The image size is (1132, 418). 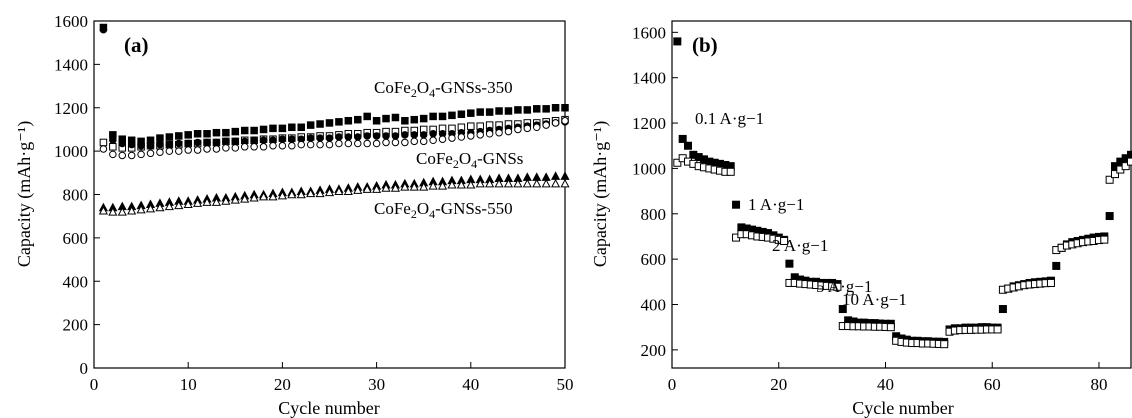 What do you see at coordinates (470, 384) in the screenshot?
I see `panel-a-x-tick-label: 40` at bounding box center [470, 384].